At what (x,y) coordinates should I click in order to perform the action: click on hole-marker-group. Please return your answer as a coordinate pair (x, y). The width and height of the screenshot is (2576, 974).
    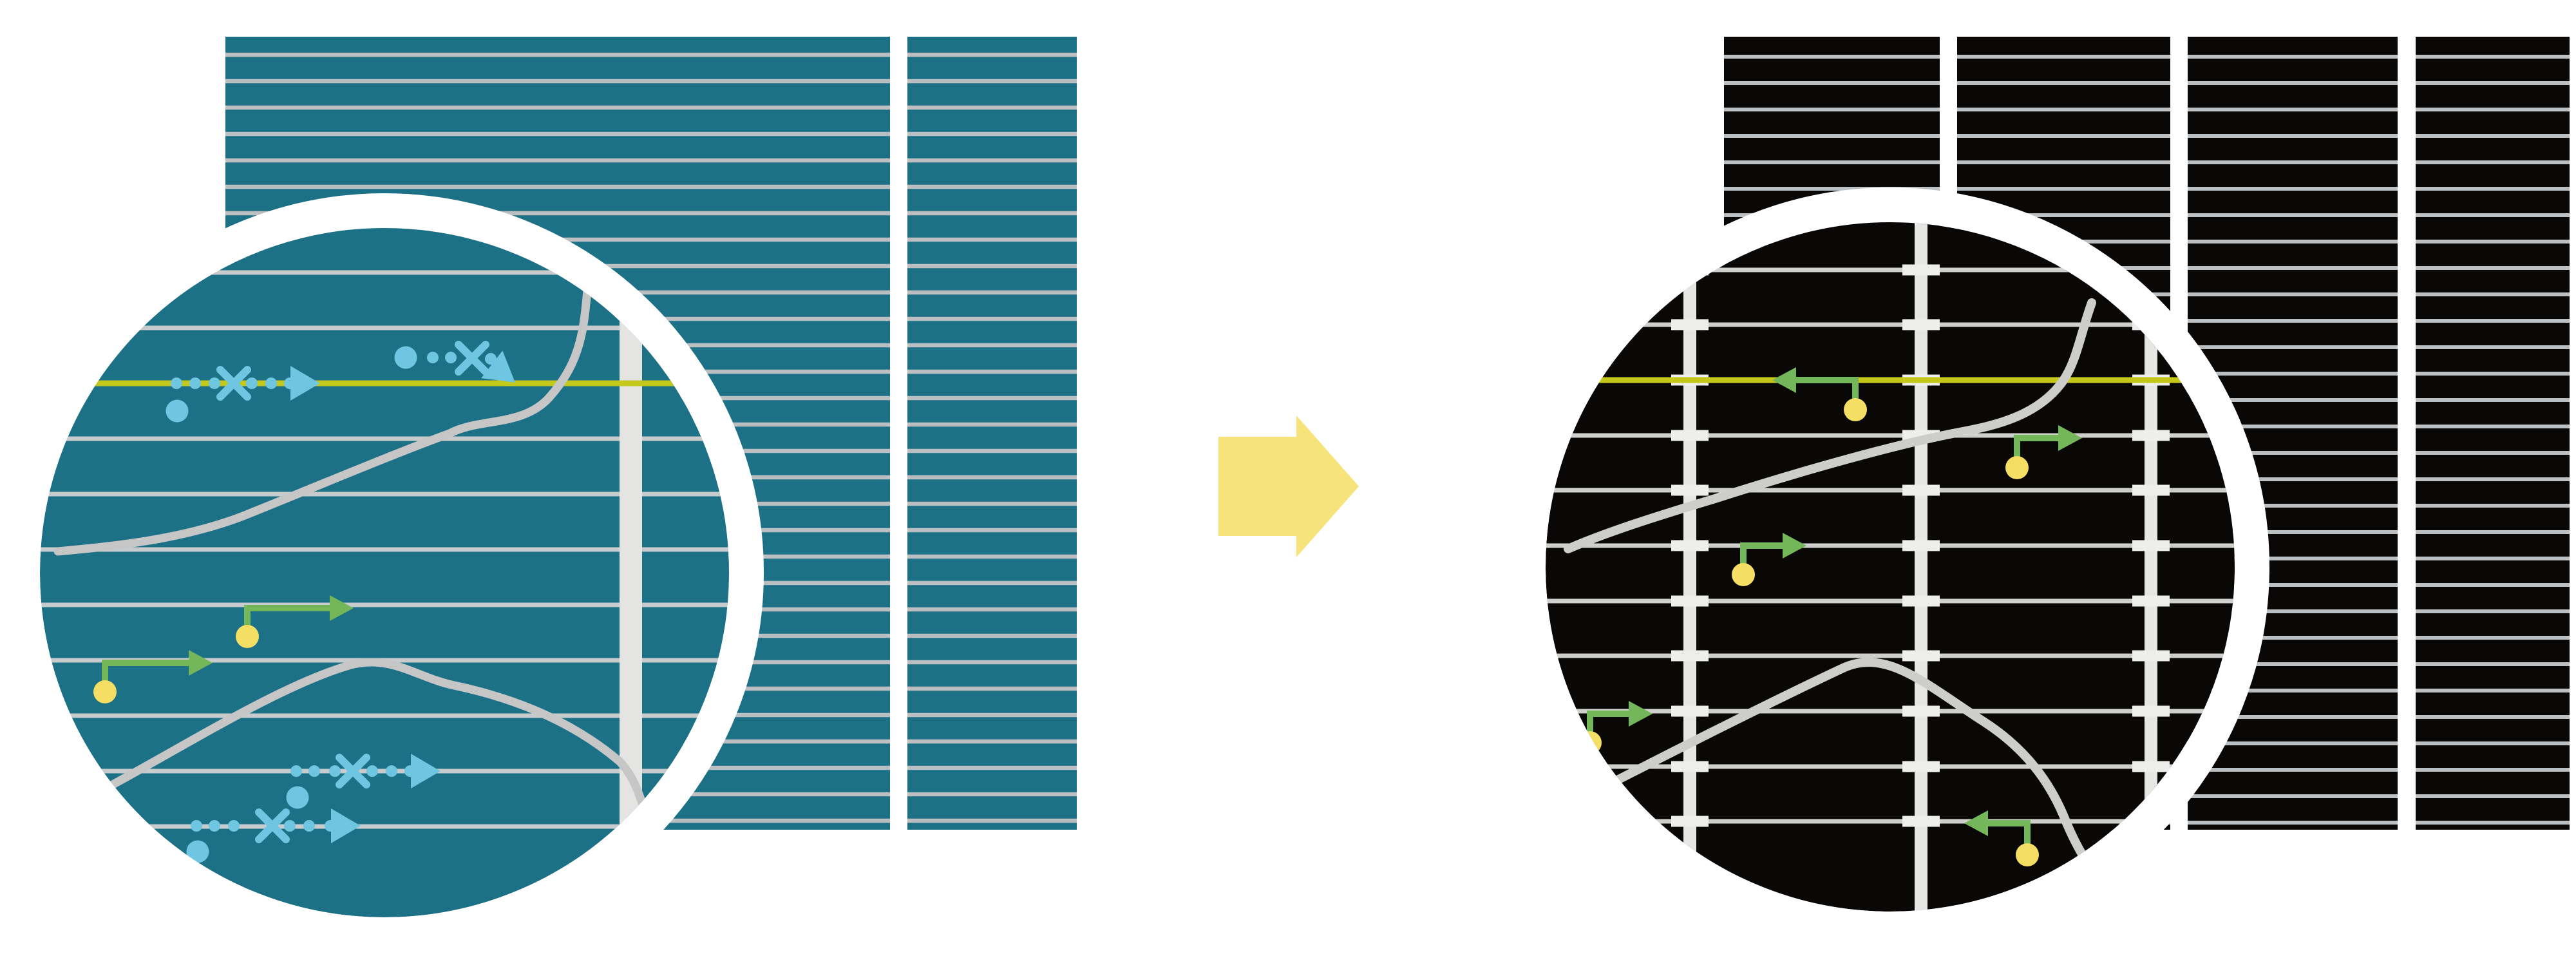
    Looking at the image, I should click on (1769, 559).